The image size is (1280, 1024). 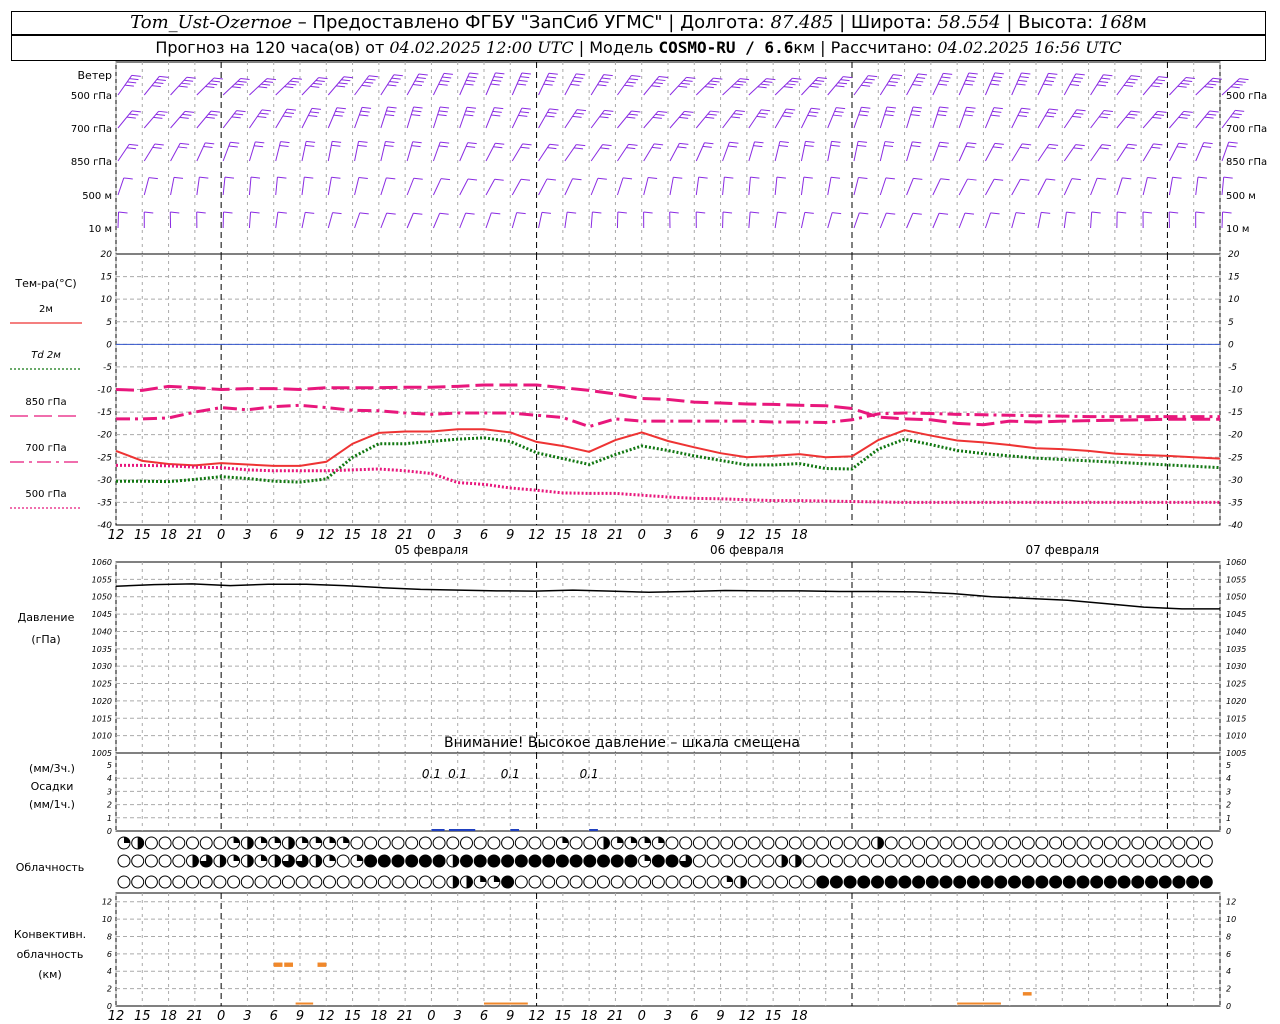 What do you see at coordinates (1236, 718) in the screenshot?
I see `pressure-tick-label-right: 1015` at bounding box center [1236, 718].